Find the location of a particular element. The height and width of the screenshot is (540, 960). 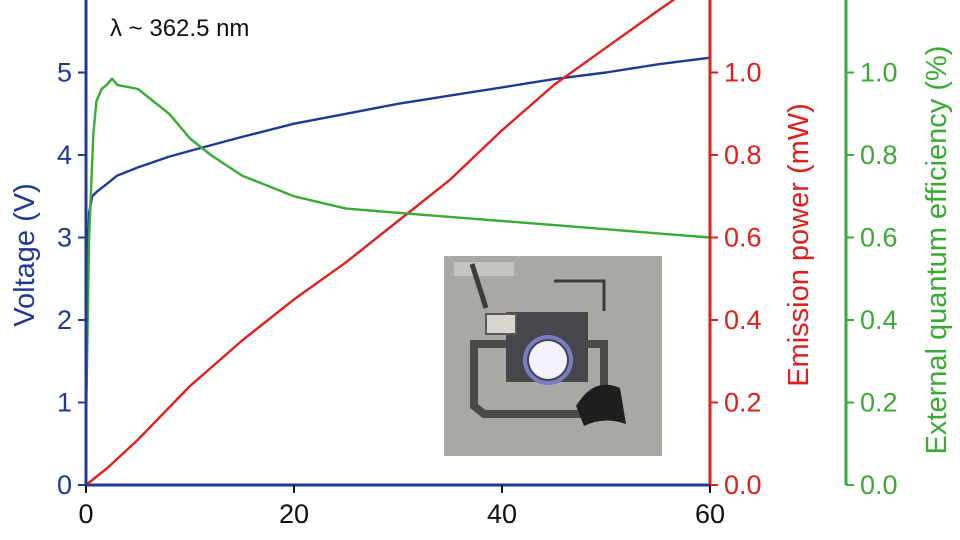

inset-probe-wire is located at coordinates (479, 286).